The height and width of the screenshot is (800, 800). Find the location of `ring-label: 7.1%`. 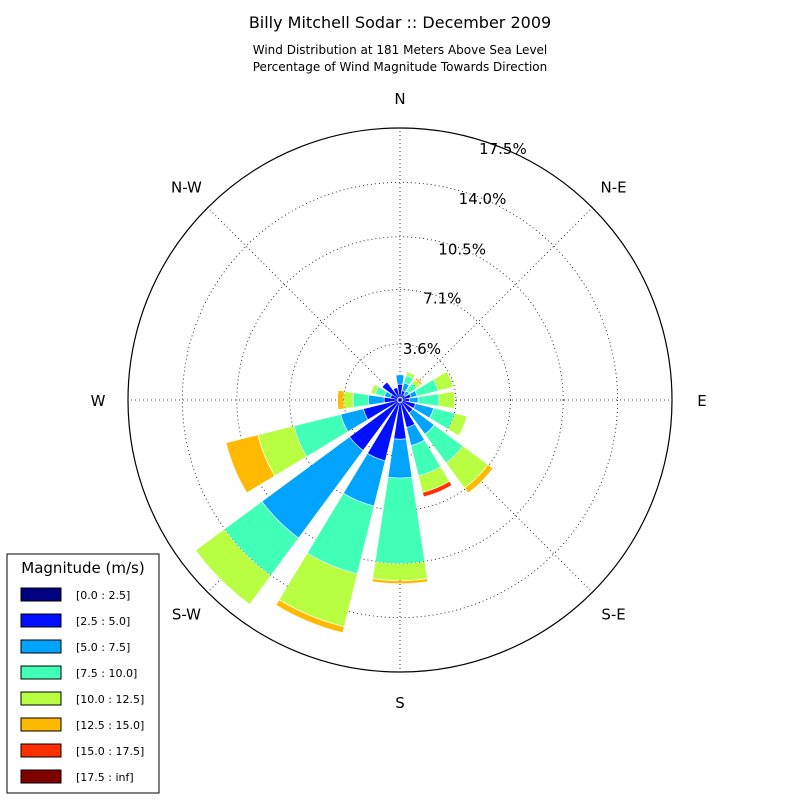

ring-label: 7.1% is located at coordinates (442, 299).